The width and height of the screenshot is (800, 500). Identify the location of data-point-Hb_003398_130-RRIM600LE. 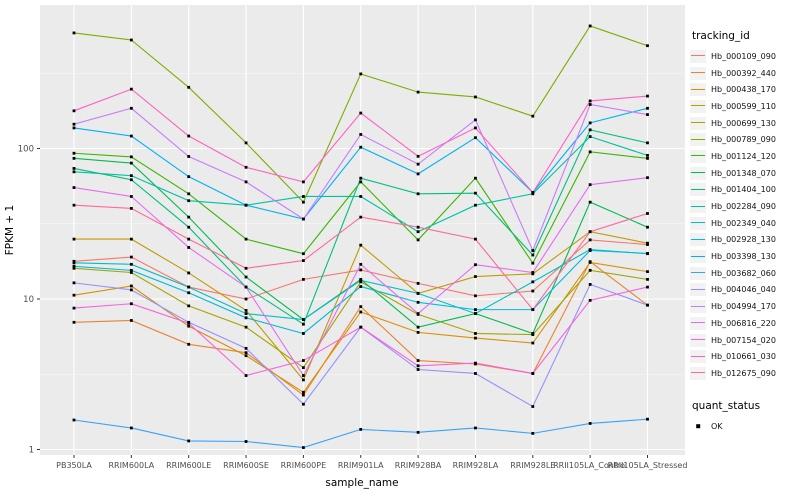
(189, 177).